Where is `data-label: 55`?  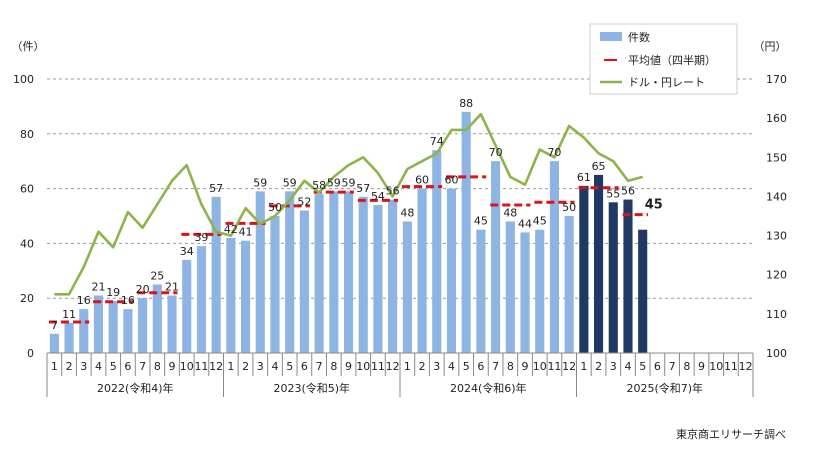 data-label: 55 is located at coordinates (613, 193).